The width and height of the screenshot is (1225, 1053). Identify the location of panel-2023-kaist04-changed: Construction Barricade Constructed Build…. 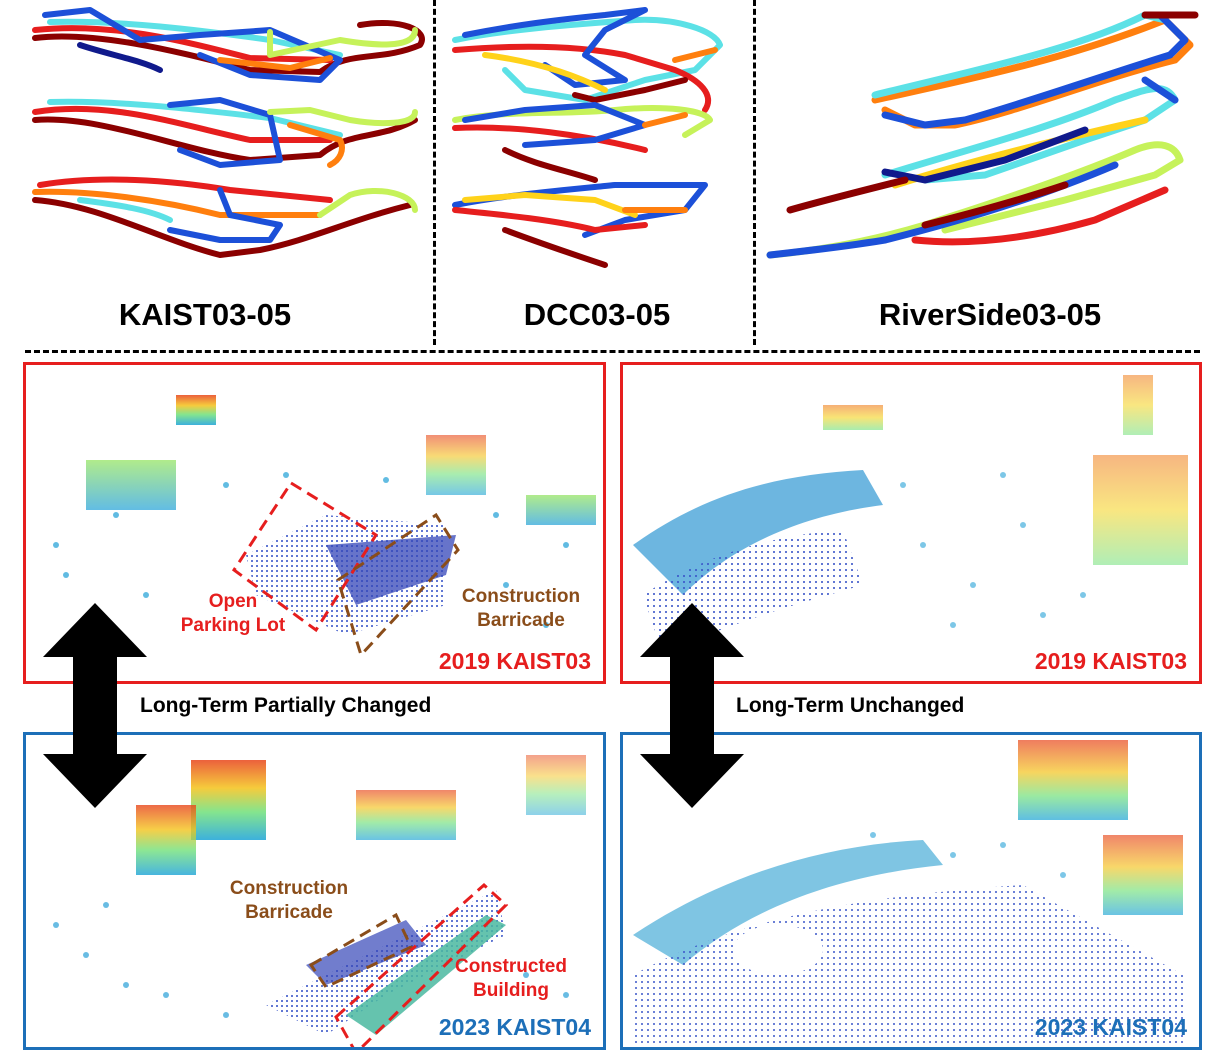
(314, 891).